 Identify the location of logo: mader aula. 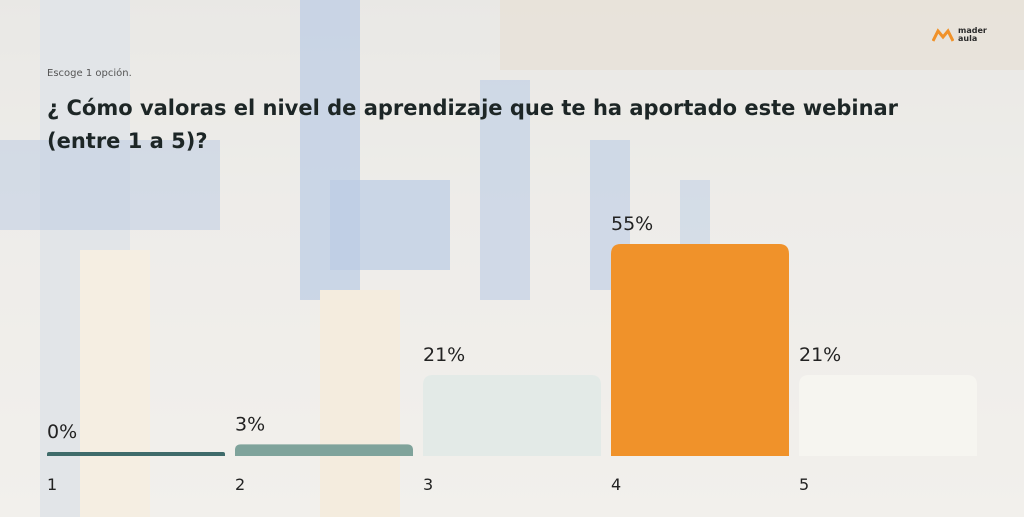
(959, 35).